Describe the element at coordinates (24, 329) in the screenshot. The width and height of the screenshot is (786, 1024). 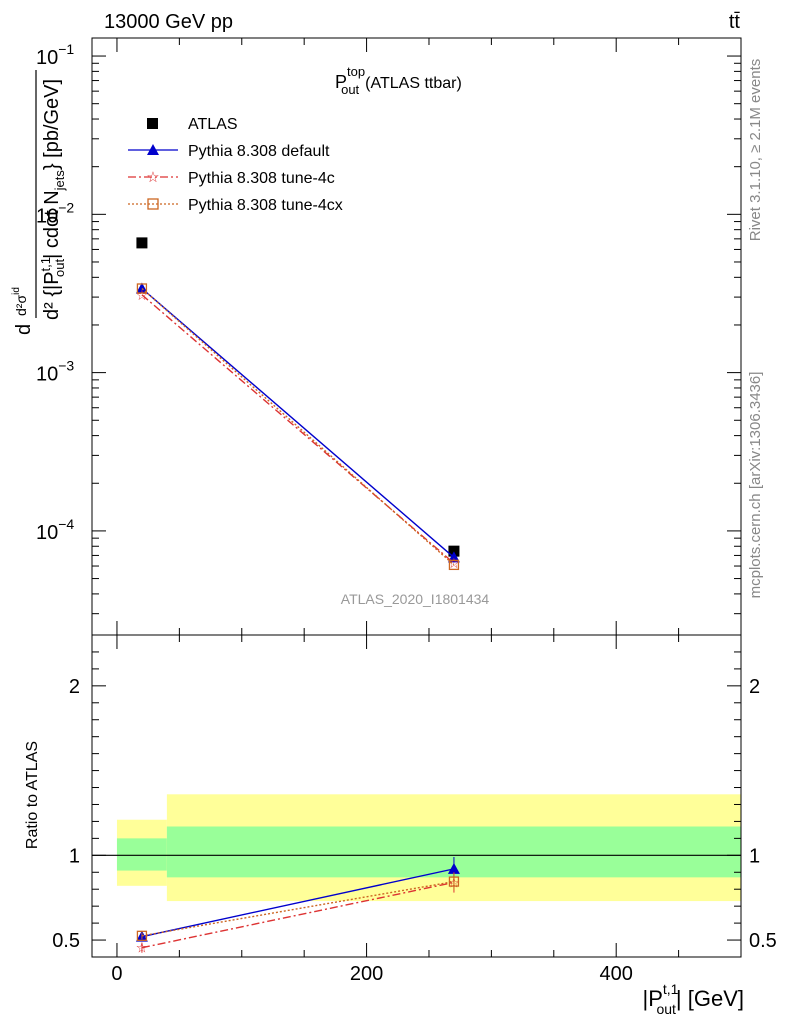
I see `main-ylabel-d: d` at that location.